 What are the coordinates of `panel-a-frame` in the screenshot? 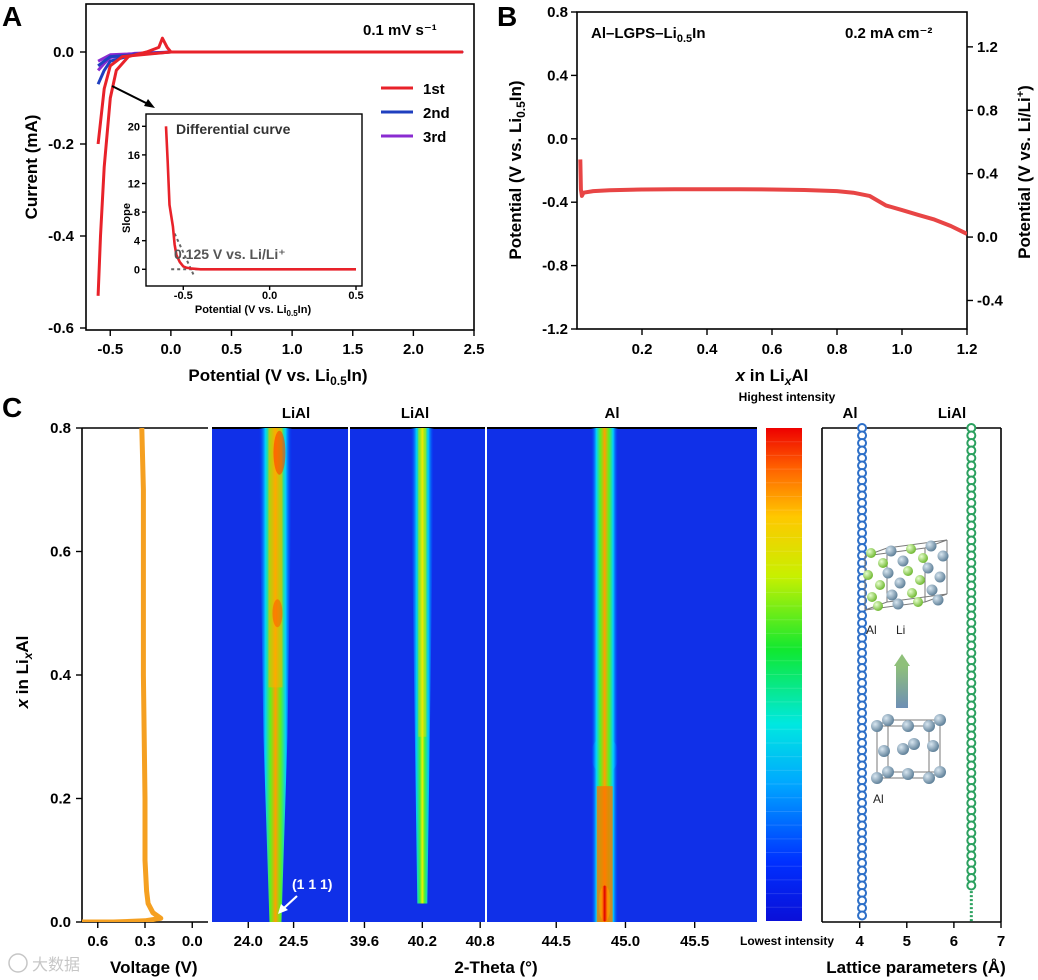 It's located at (280, 167).